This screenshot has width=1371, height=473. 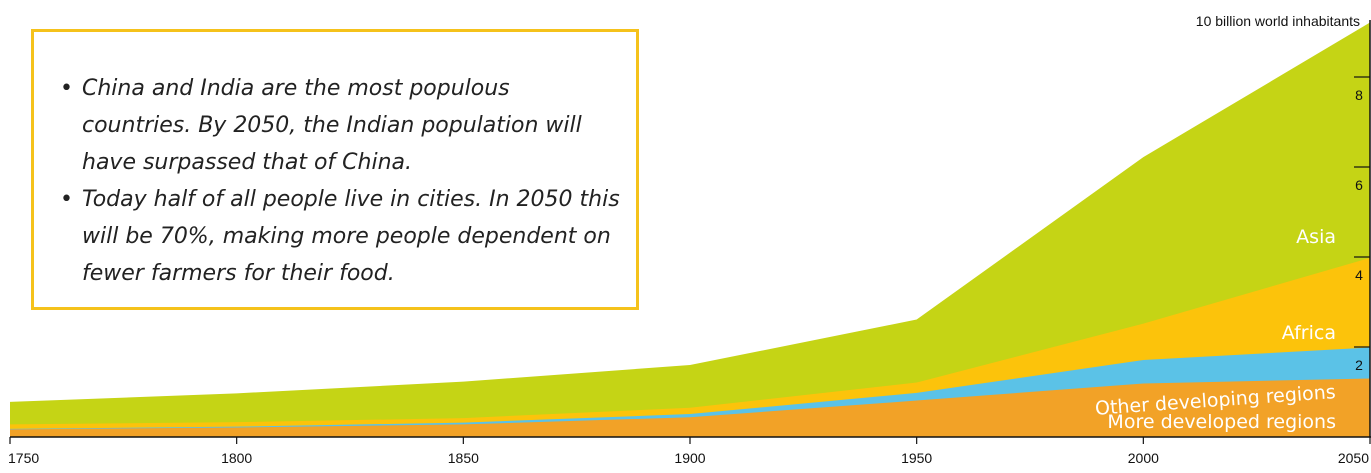 I want to click on top-caption: 10 billion world inhabitants, so click(x=1278, y=21).